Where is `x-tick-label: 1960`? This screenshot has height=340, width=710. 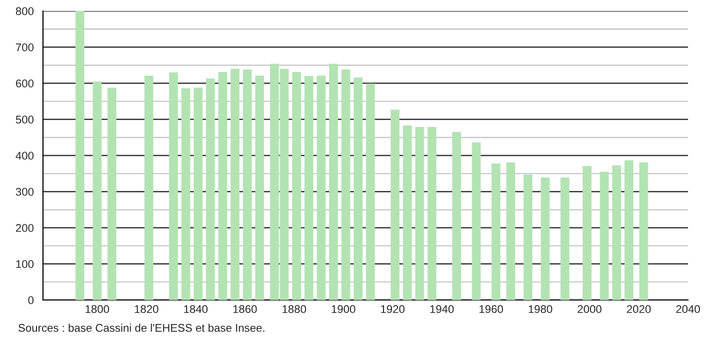
x-tick-label: 1960 is located at coordinates (491, 309).